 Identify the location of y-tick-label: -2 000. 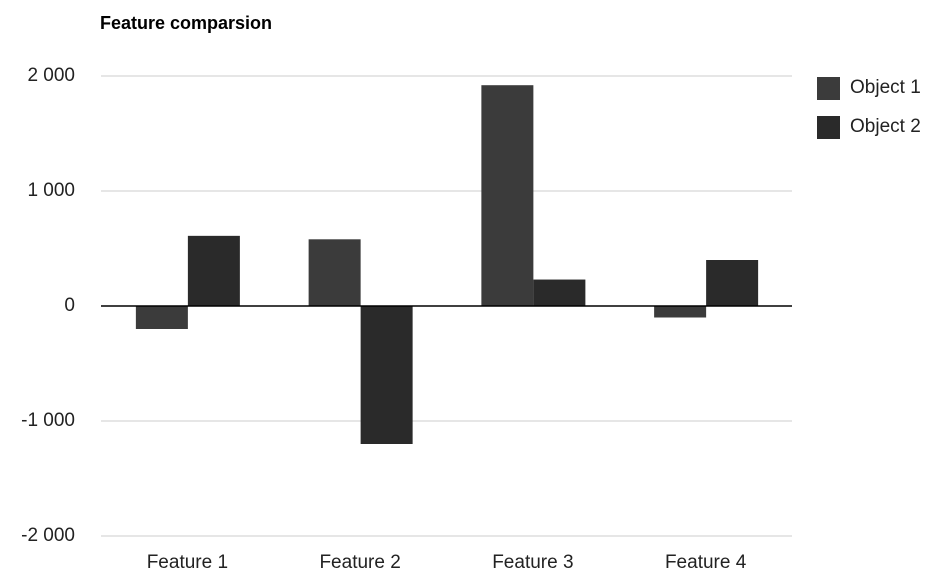
(48, 535).